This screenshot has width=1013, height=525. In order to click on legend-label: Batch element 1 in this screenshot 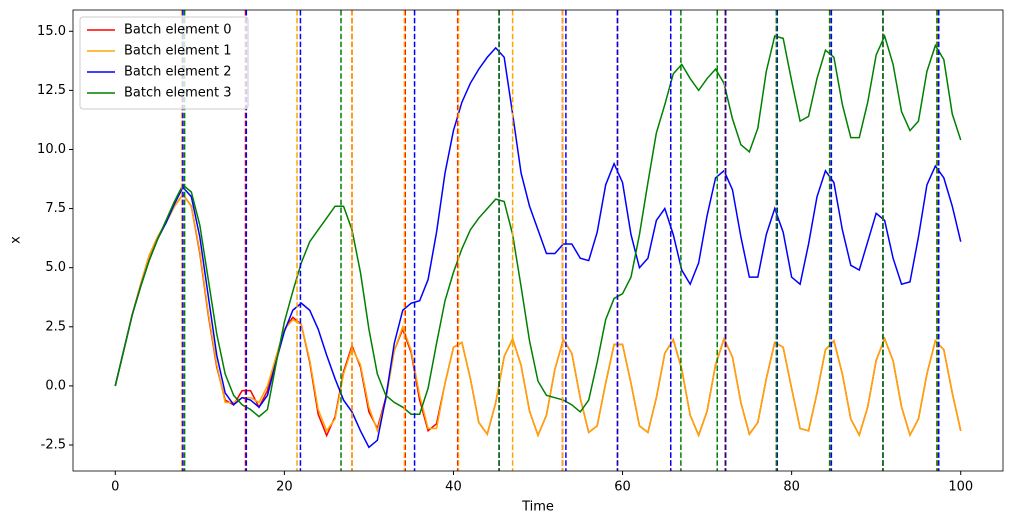, I will do `click(178, 51)`.